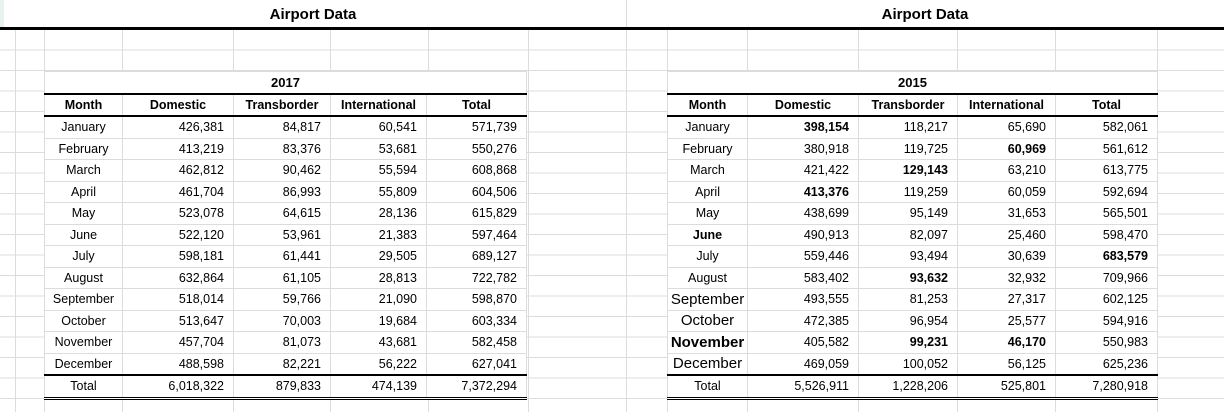 This screenshot has height=412, width=1224. I want to click on value-cell: 380,918, so click(803, 148).